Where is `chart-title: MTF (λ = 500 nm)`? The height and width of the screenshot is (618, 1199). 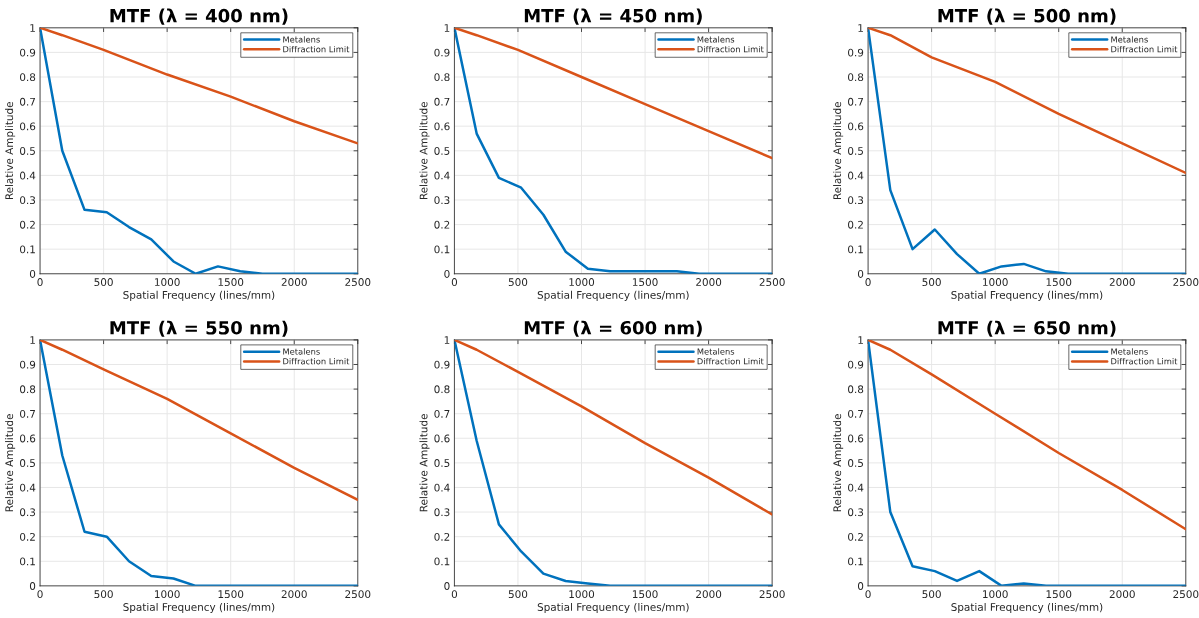
chart-title: MTF (λ = 500 nm) is located at coordinates (1027, 16).